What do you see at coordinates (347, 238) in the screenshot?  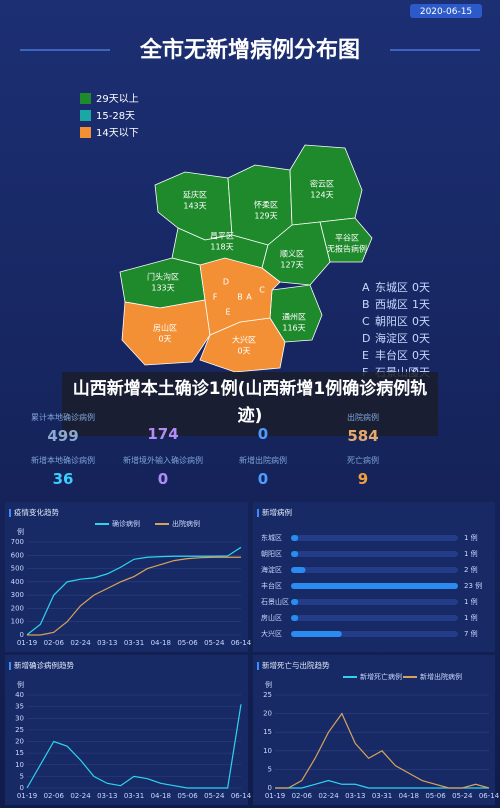 I see `district-name: 平谷区` at bounding box center [347, 238].